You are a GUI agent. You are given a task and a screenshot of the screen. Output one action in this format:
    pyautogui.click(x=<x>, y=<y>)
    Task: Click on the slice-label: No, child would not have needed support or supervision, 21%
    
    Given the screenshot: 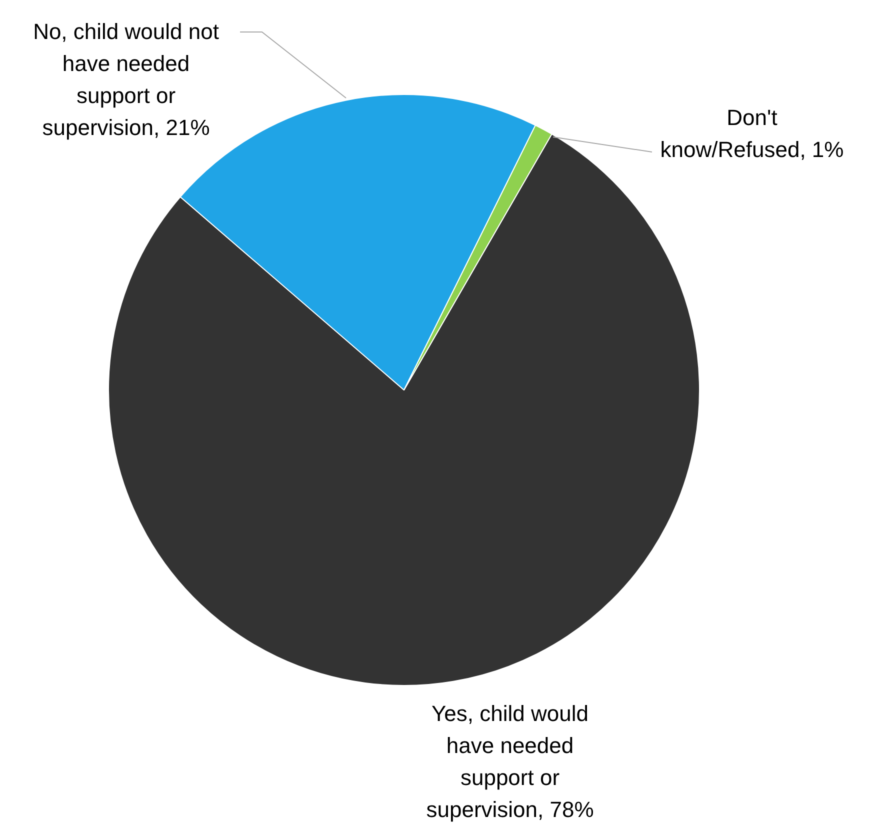 What is the action you would take?
    pyautogui.click(x=126, y=79)
    